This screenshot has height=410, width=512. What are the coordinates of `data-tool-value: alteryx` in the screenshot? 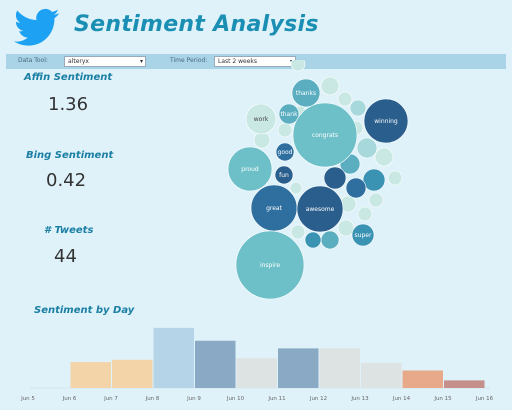 It's located at (78, 61).